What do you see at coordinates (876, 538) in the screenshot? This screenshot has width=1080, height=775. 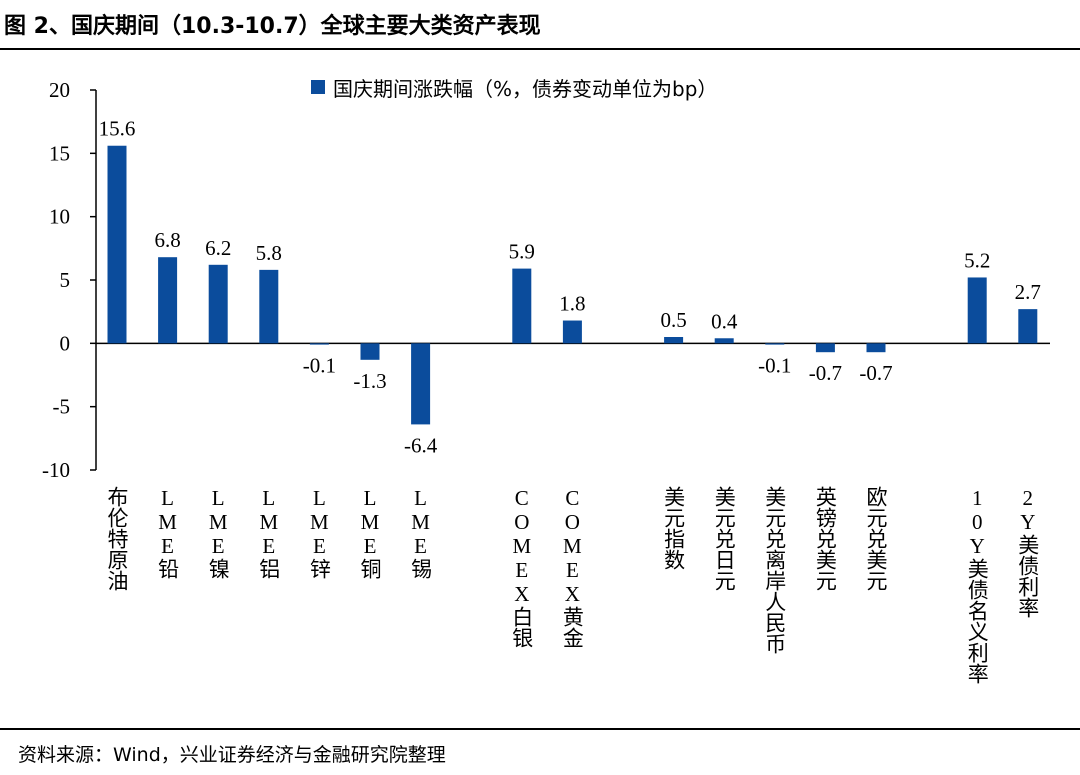 I see `category-label: 欧元兑美元` at bounding box center [876, 538].